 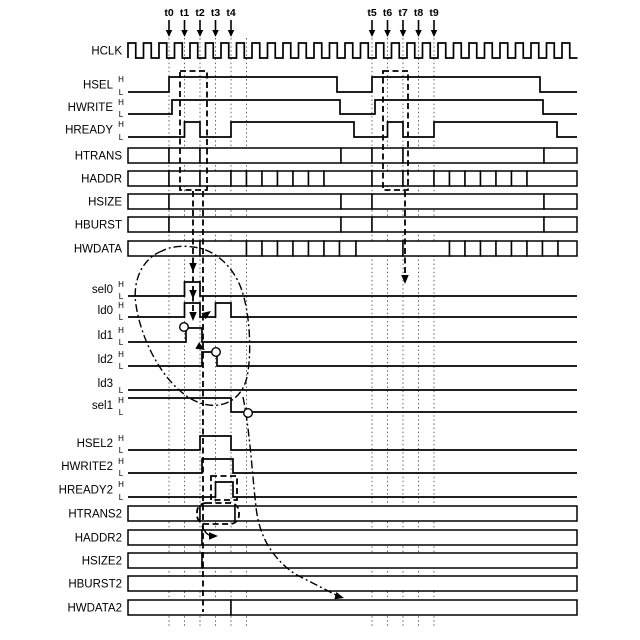 What do you see at coordinates (418, 13) in the screenshot?
I see `time-marker-label: t8` at bounding box center [418, 13].